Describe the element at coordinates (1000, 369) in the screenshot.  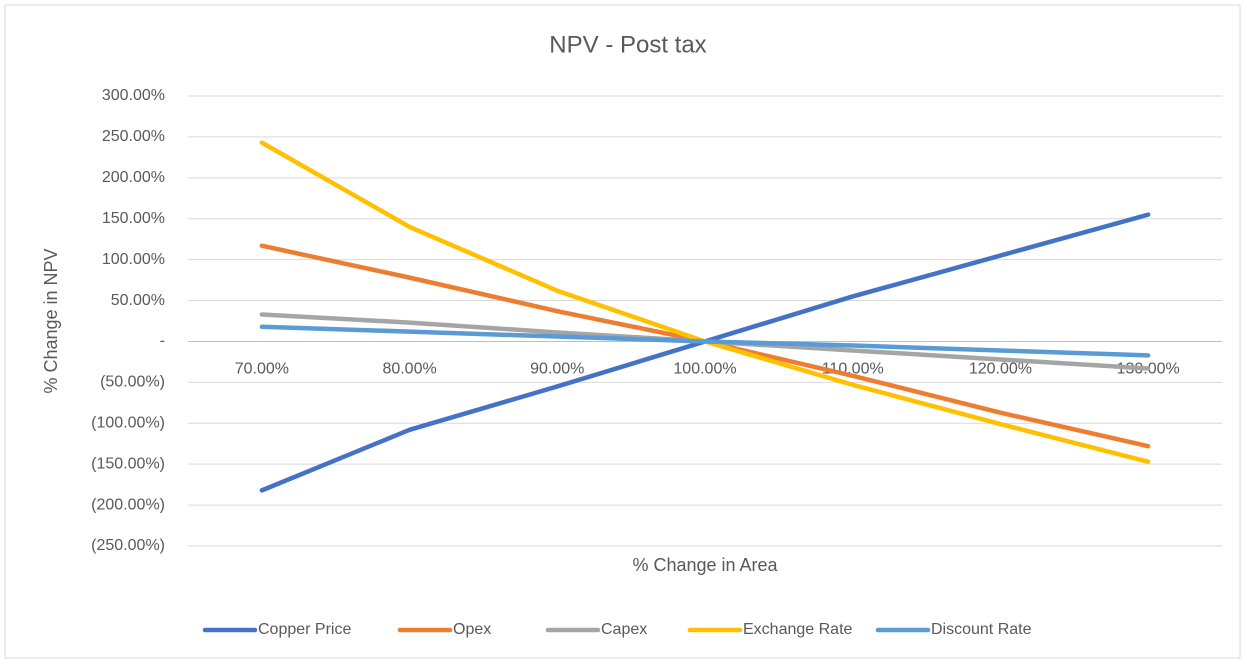
I see `x-tick-label: 120.00%` at that location.